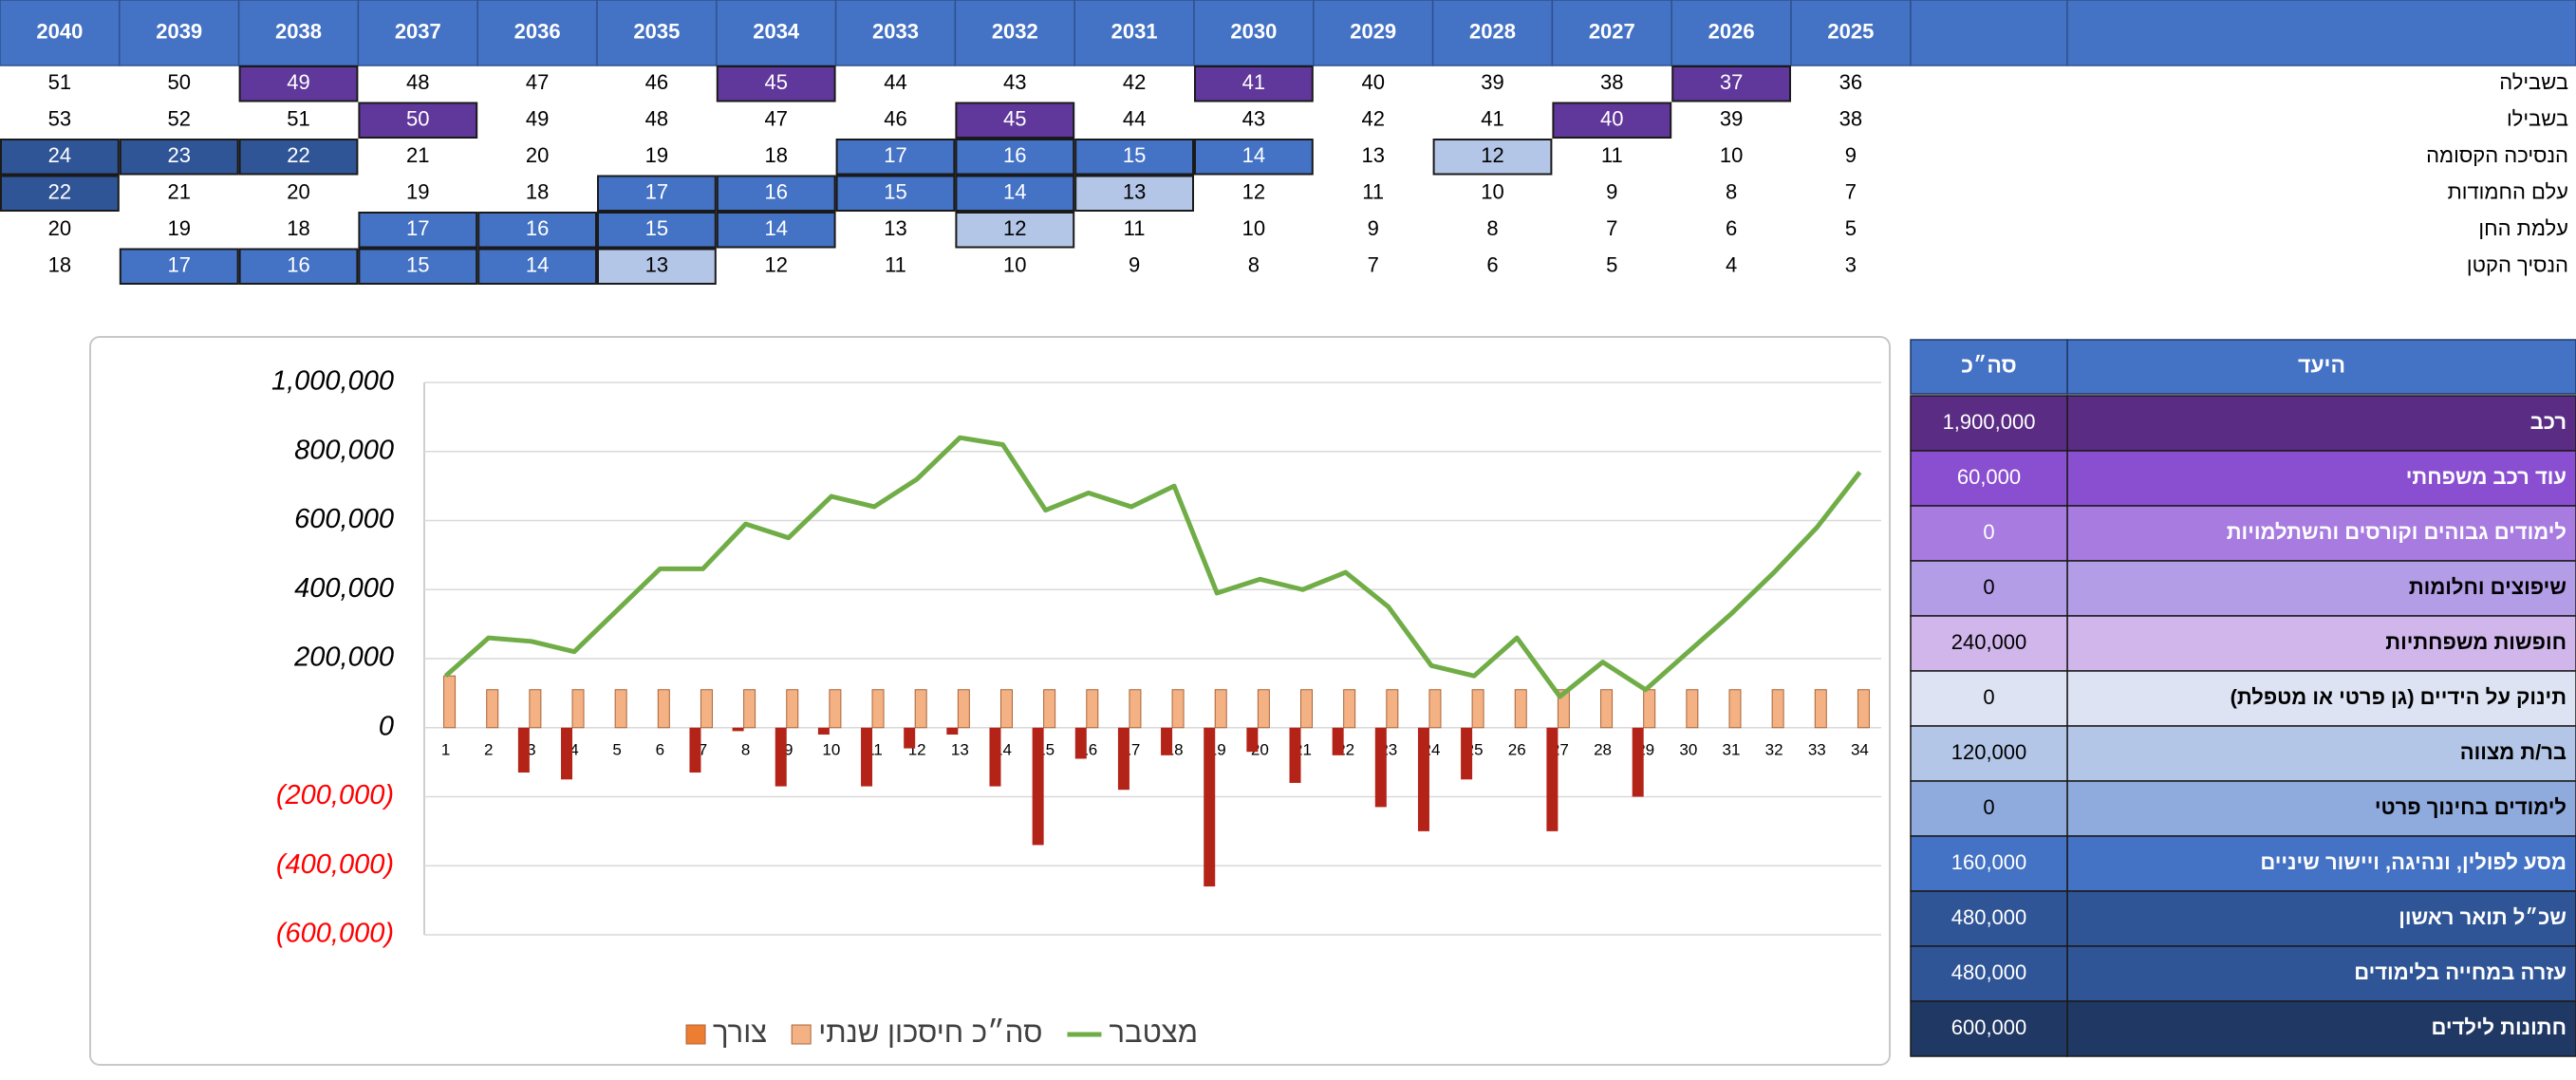  What do you see at coordinates (1988, 366) in the screenshot?
I see `goals-header-label: סה״כ` at bounding box center [1988, 366].